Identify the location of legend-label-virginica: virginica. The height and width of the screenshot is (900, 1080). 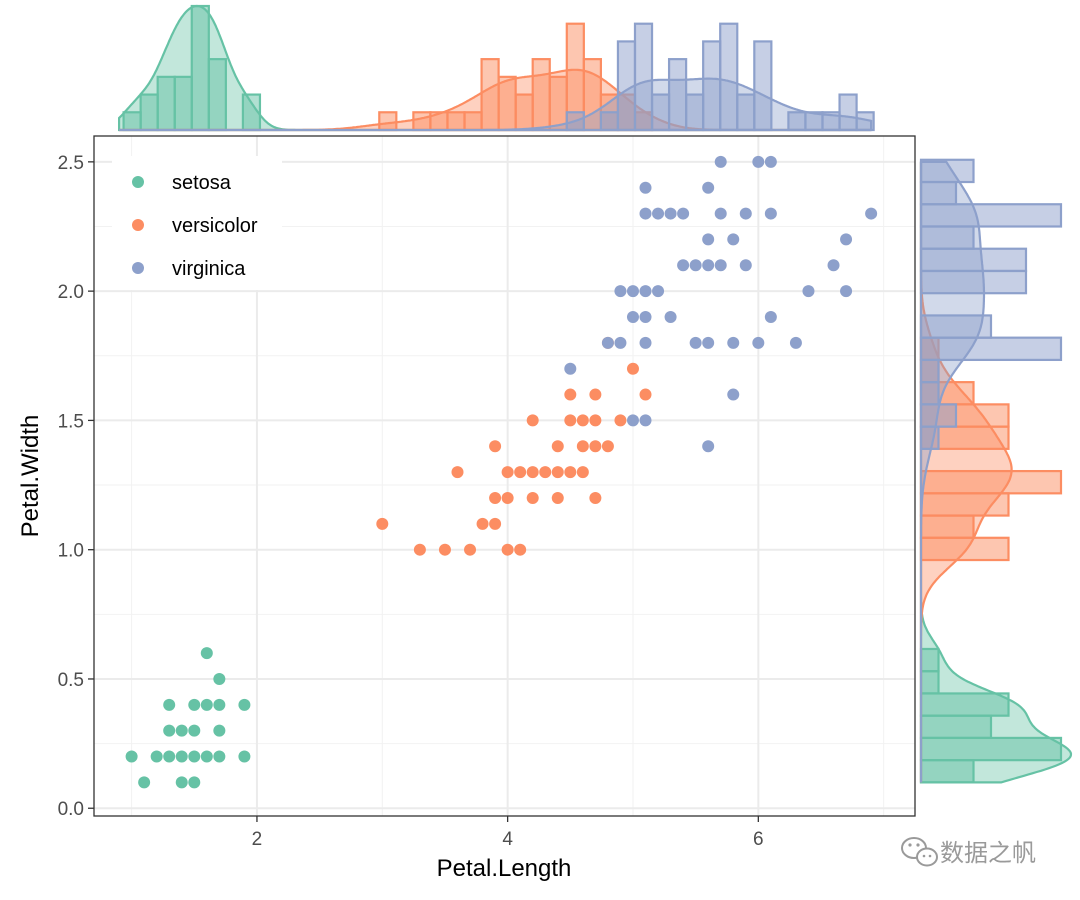
(209, 269).